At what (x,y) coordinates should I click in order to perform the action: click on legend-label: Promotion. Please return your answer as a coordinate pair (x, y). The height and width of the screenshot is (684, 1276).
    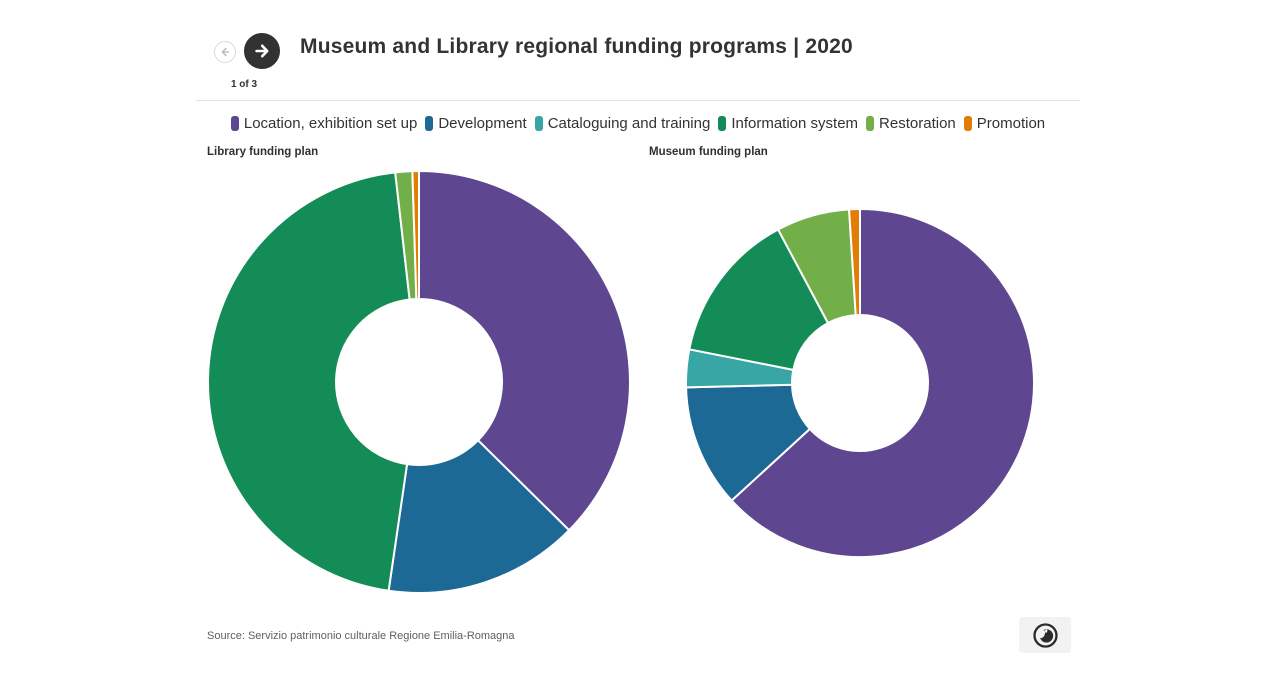
    Looking at the image, I should click on (1011, 123).